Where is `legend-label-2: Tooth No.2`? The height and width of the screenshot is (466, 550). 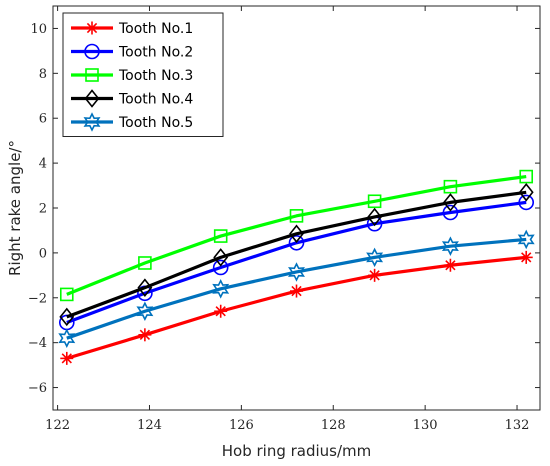
legend-label-2: Tooth No.2 is located at coordinates (155, 53).